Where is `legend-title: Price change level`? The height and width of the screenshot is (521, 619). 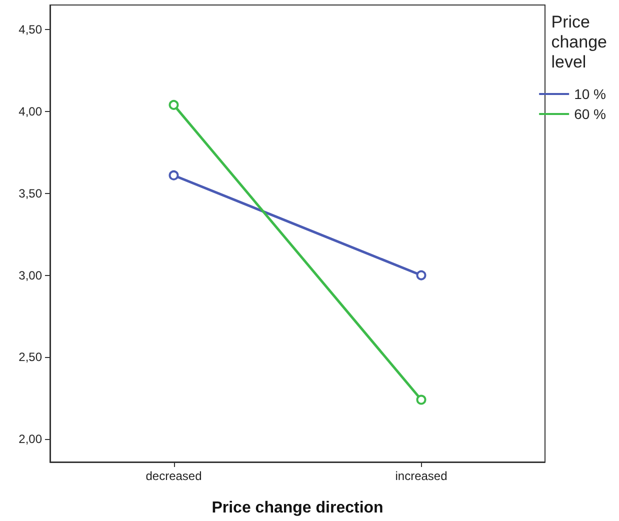
legend-title: Price change level is located at coordinates (579, 42).